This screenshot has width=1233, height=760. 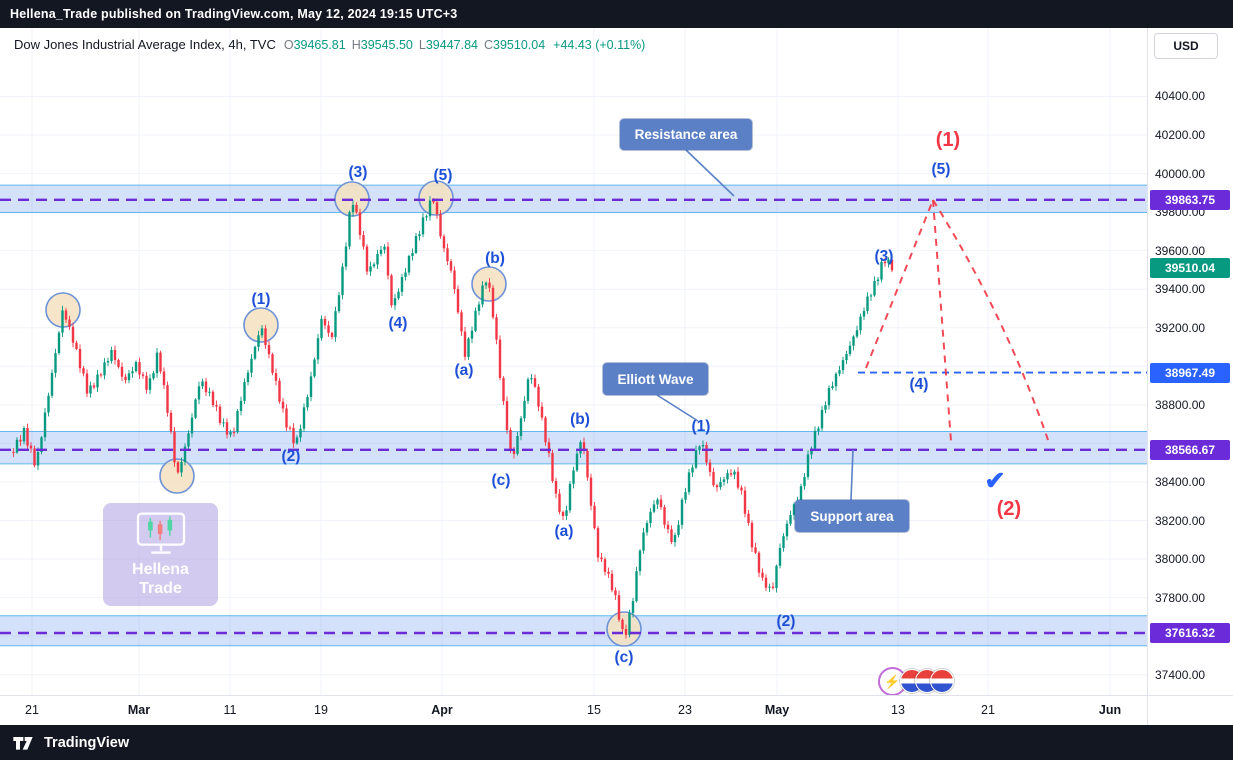 What do you see at coordinates (995, 481) in the screenshot?
I see `checkmark-icon: ✔` at bounding box center [995, 481].